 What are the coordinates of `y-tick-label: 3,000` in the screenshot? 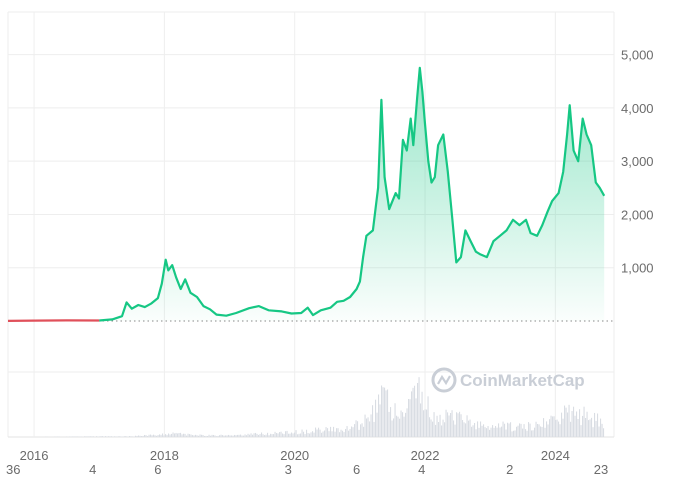 It's located at (637, 161).